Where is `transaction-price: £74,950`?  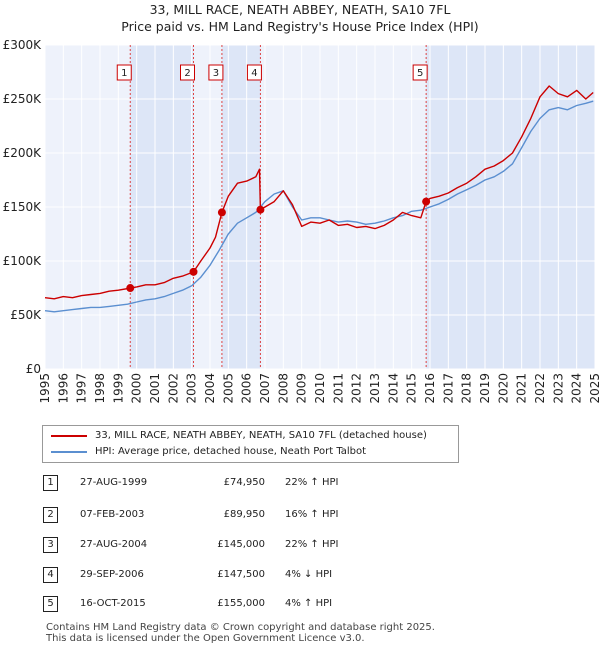 transaction-price: £74,950 is located at coordinates (244, 482).